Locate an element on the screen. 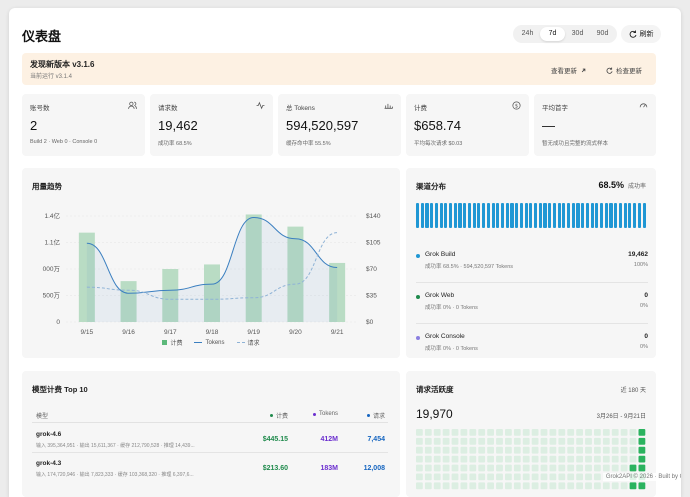 The image size is (690, 497). tab-7d: 7d is located at coordinates (552, 34).